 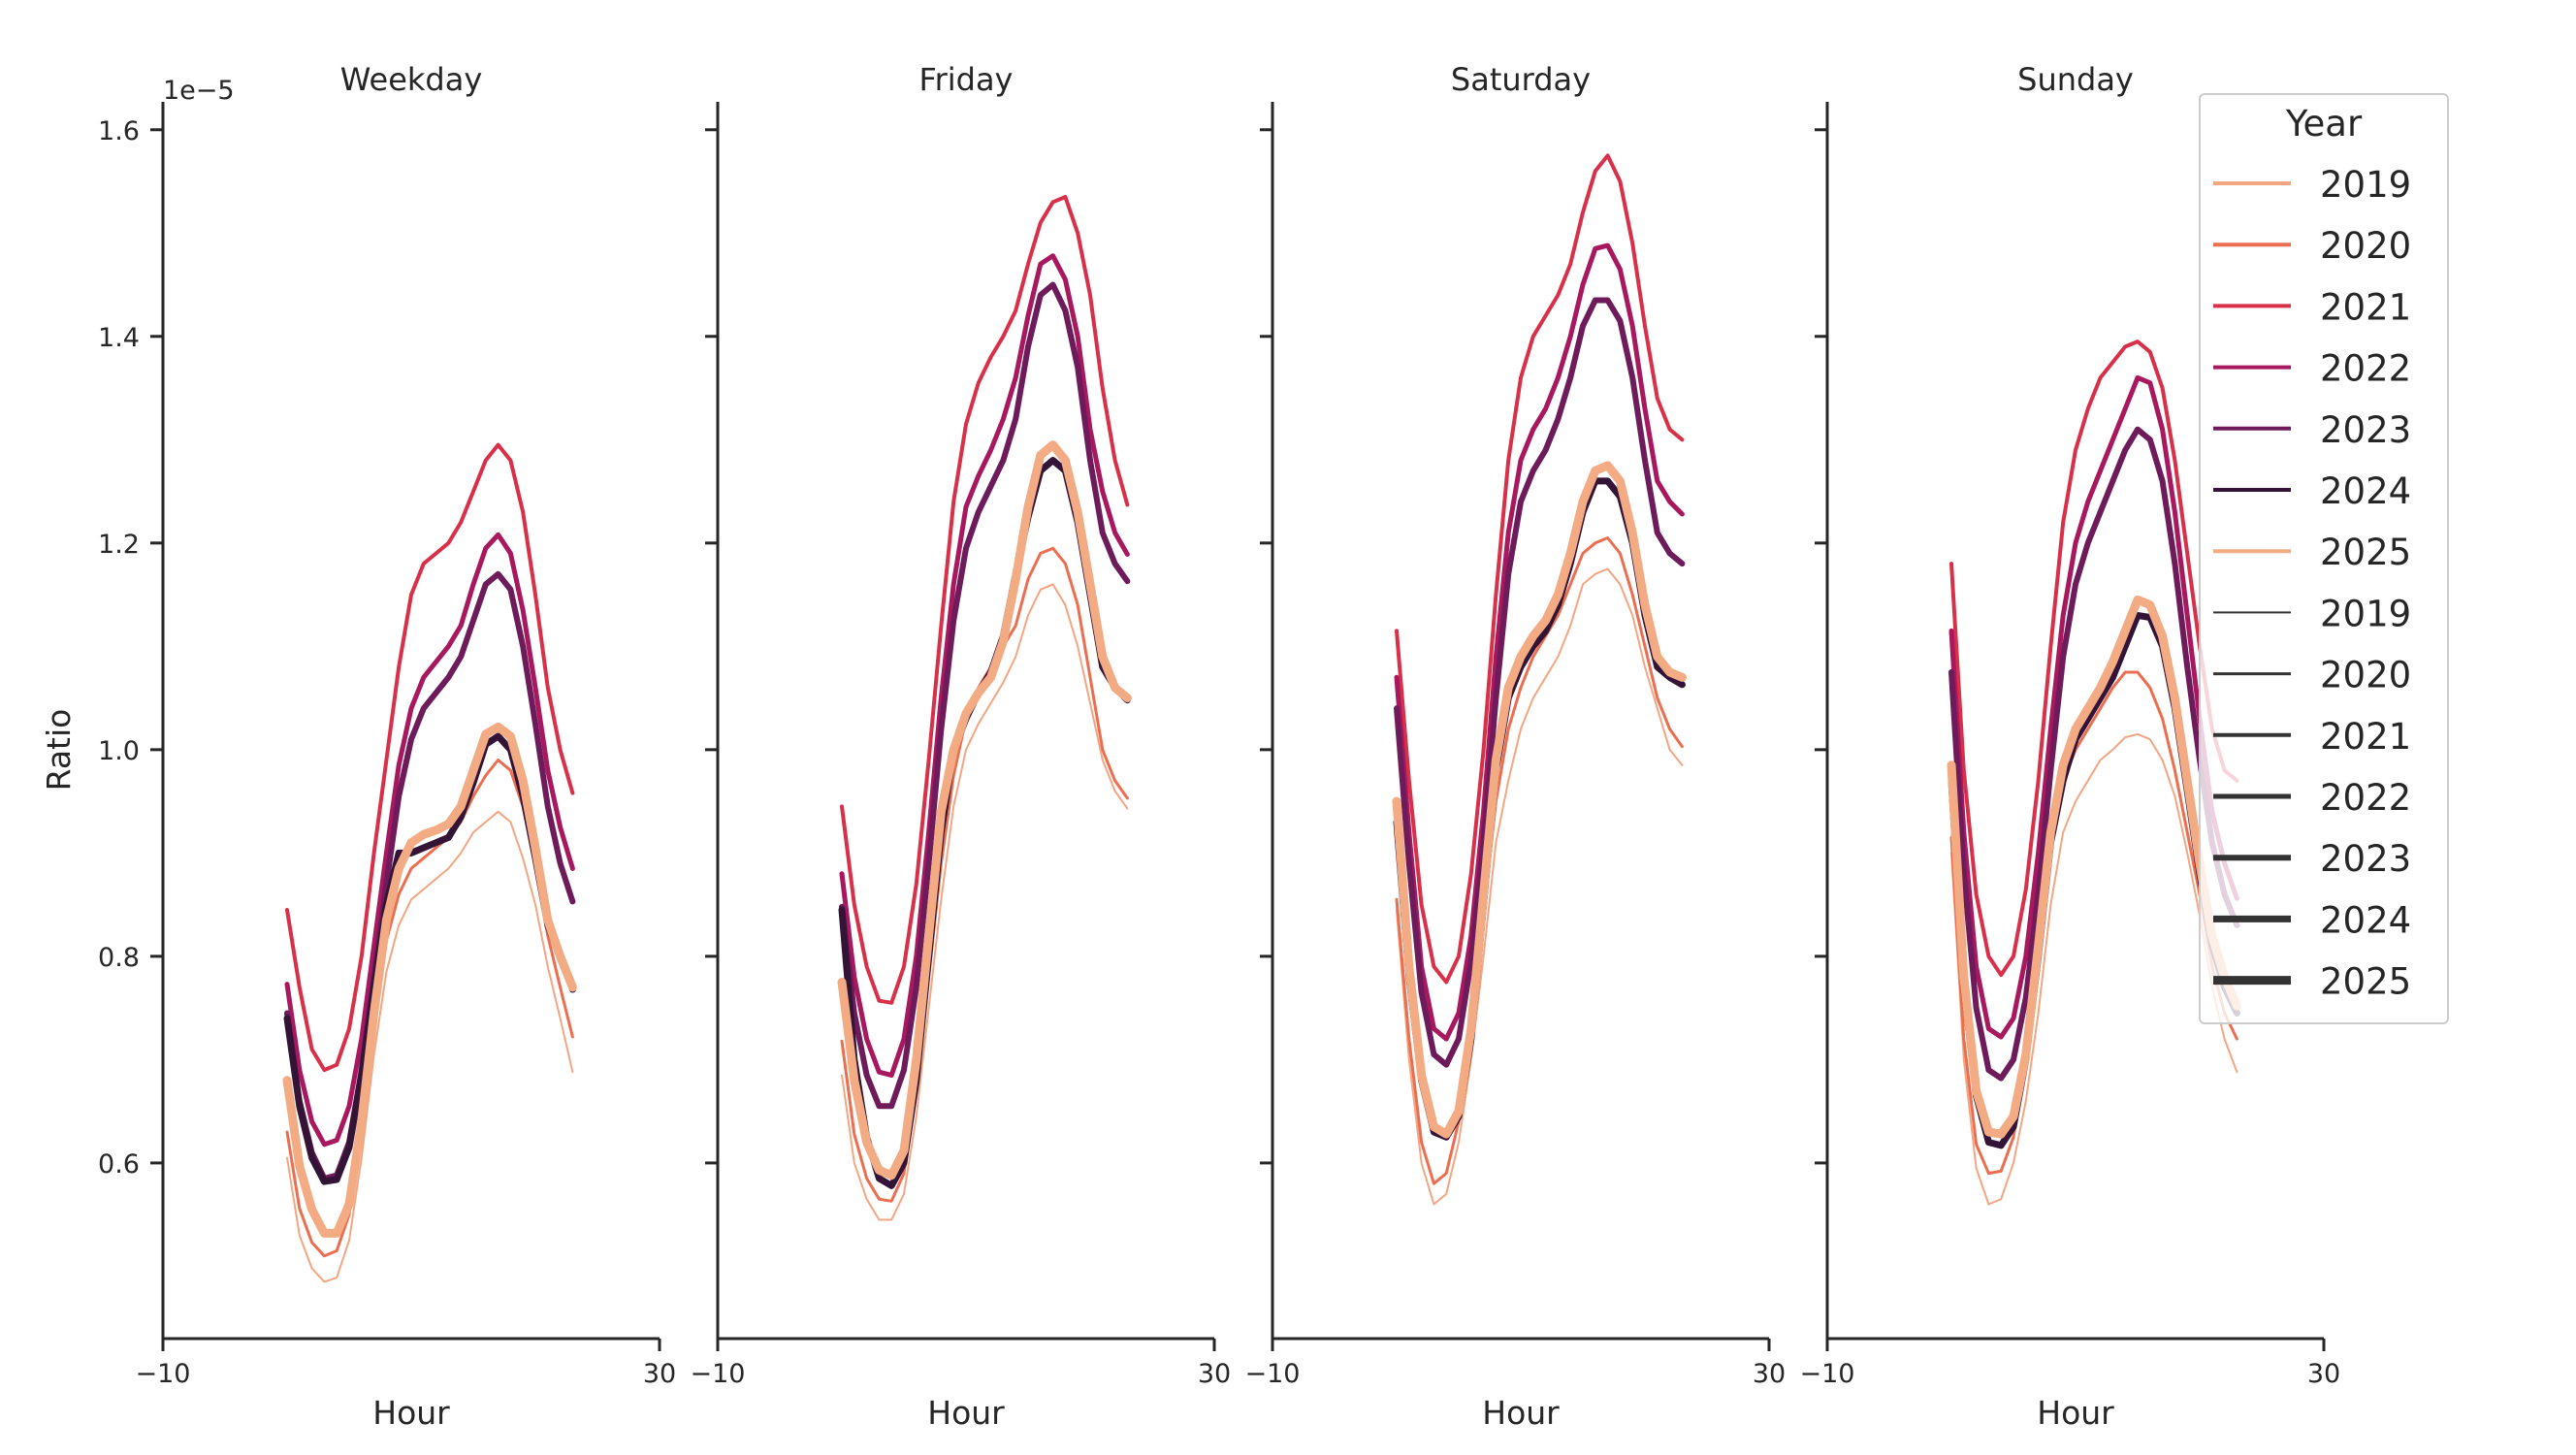 I want to click on y-tick-label: 1.0, so click(x=119, y=751).